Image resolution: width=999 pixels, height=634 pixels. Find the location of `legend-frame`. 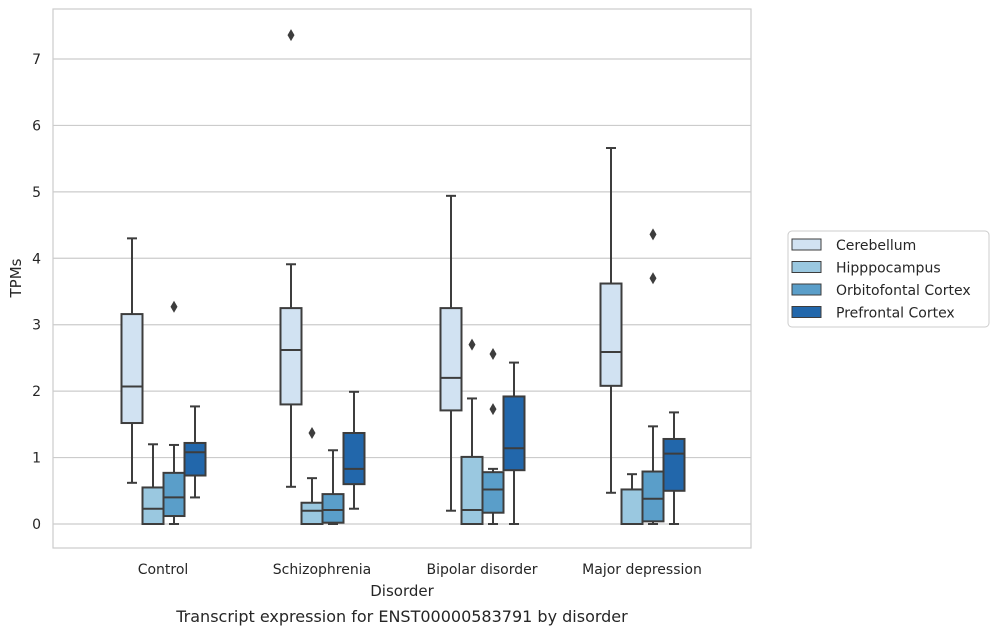

legend-frame is located at coordinates (888, 279).